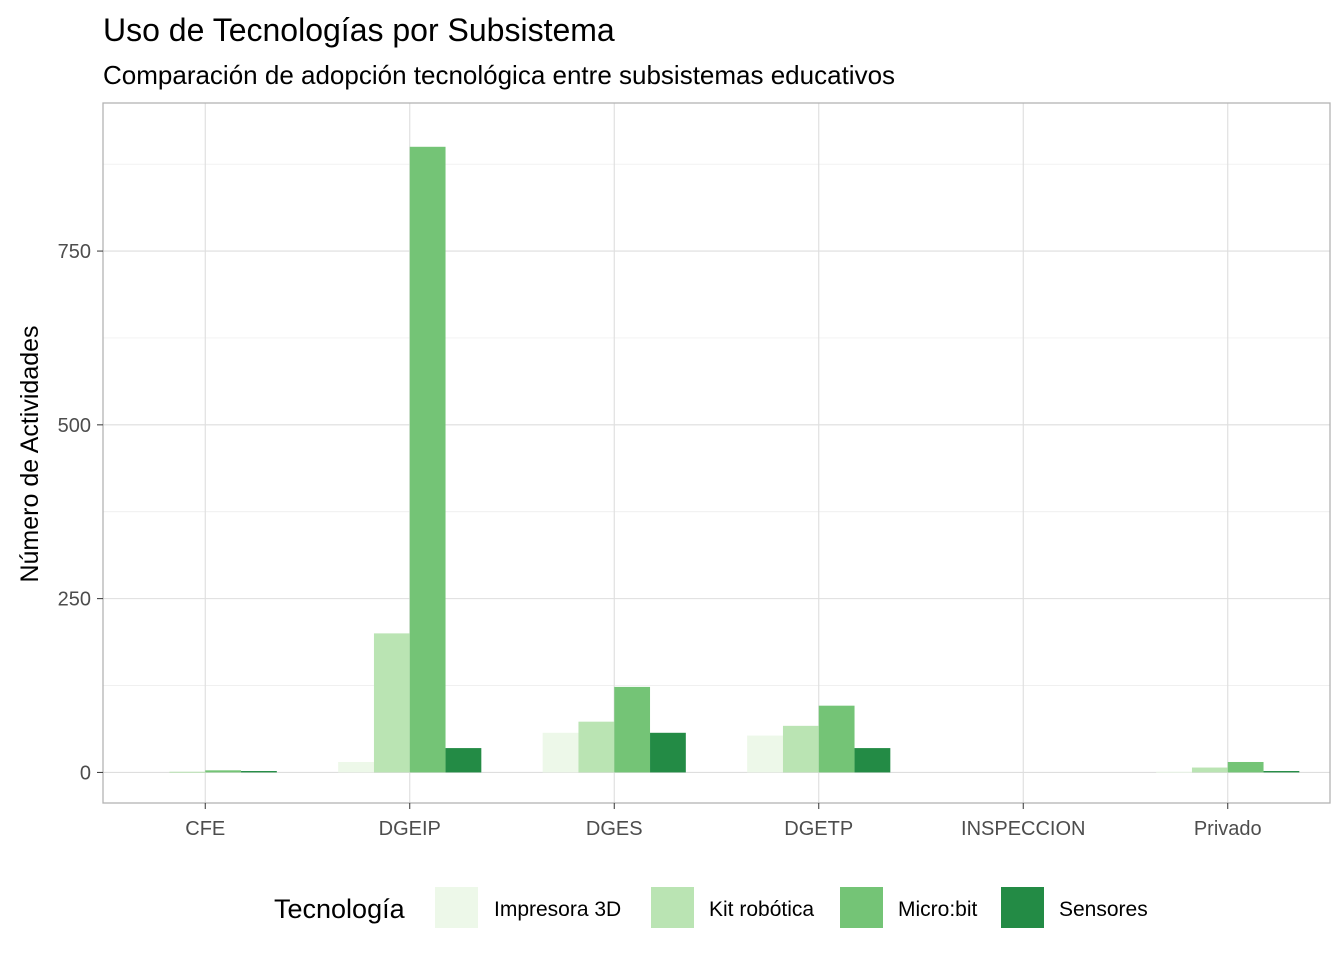 The height and width of the screenshot is (960, 1344). I want to click on y-axis: 0 250 500 750, so click(80, 512).